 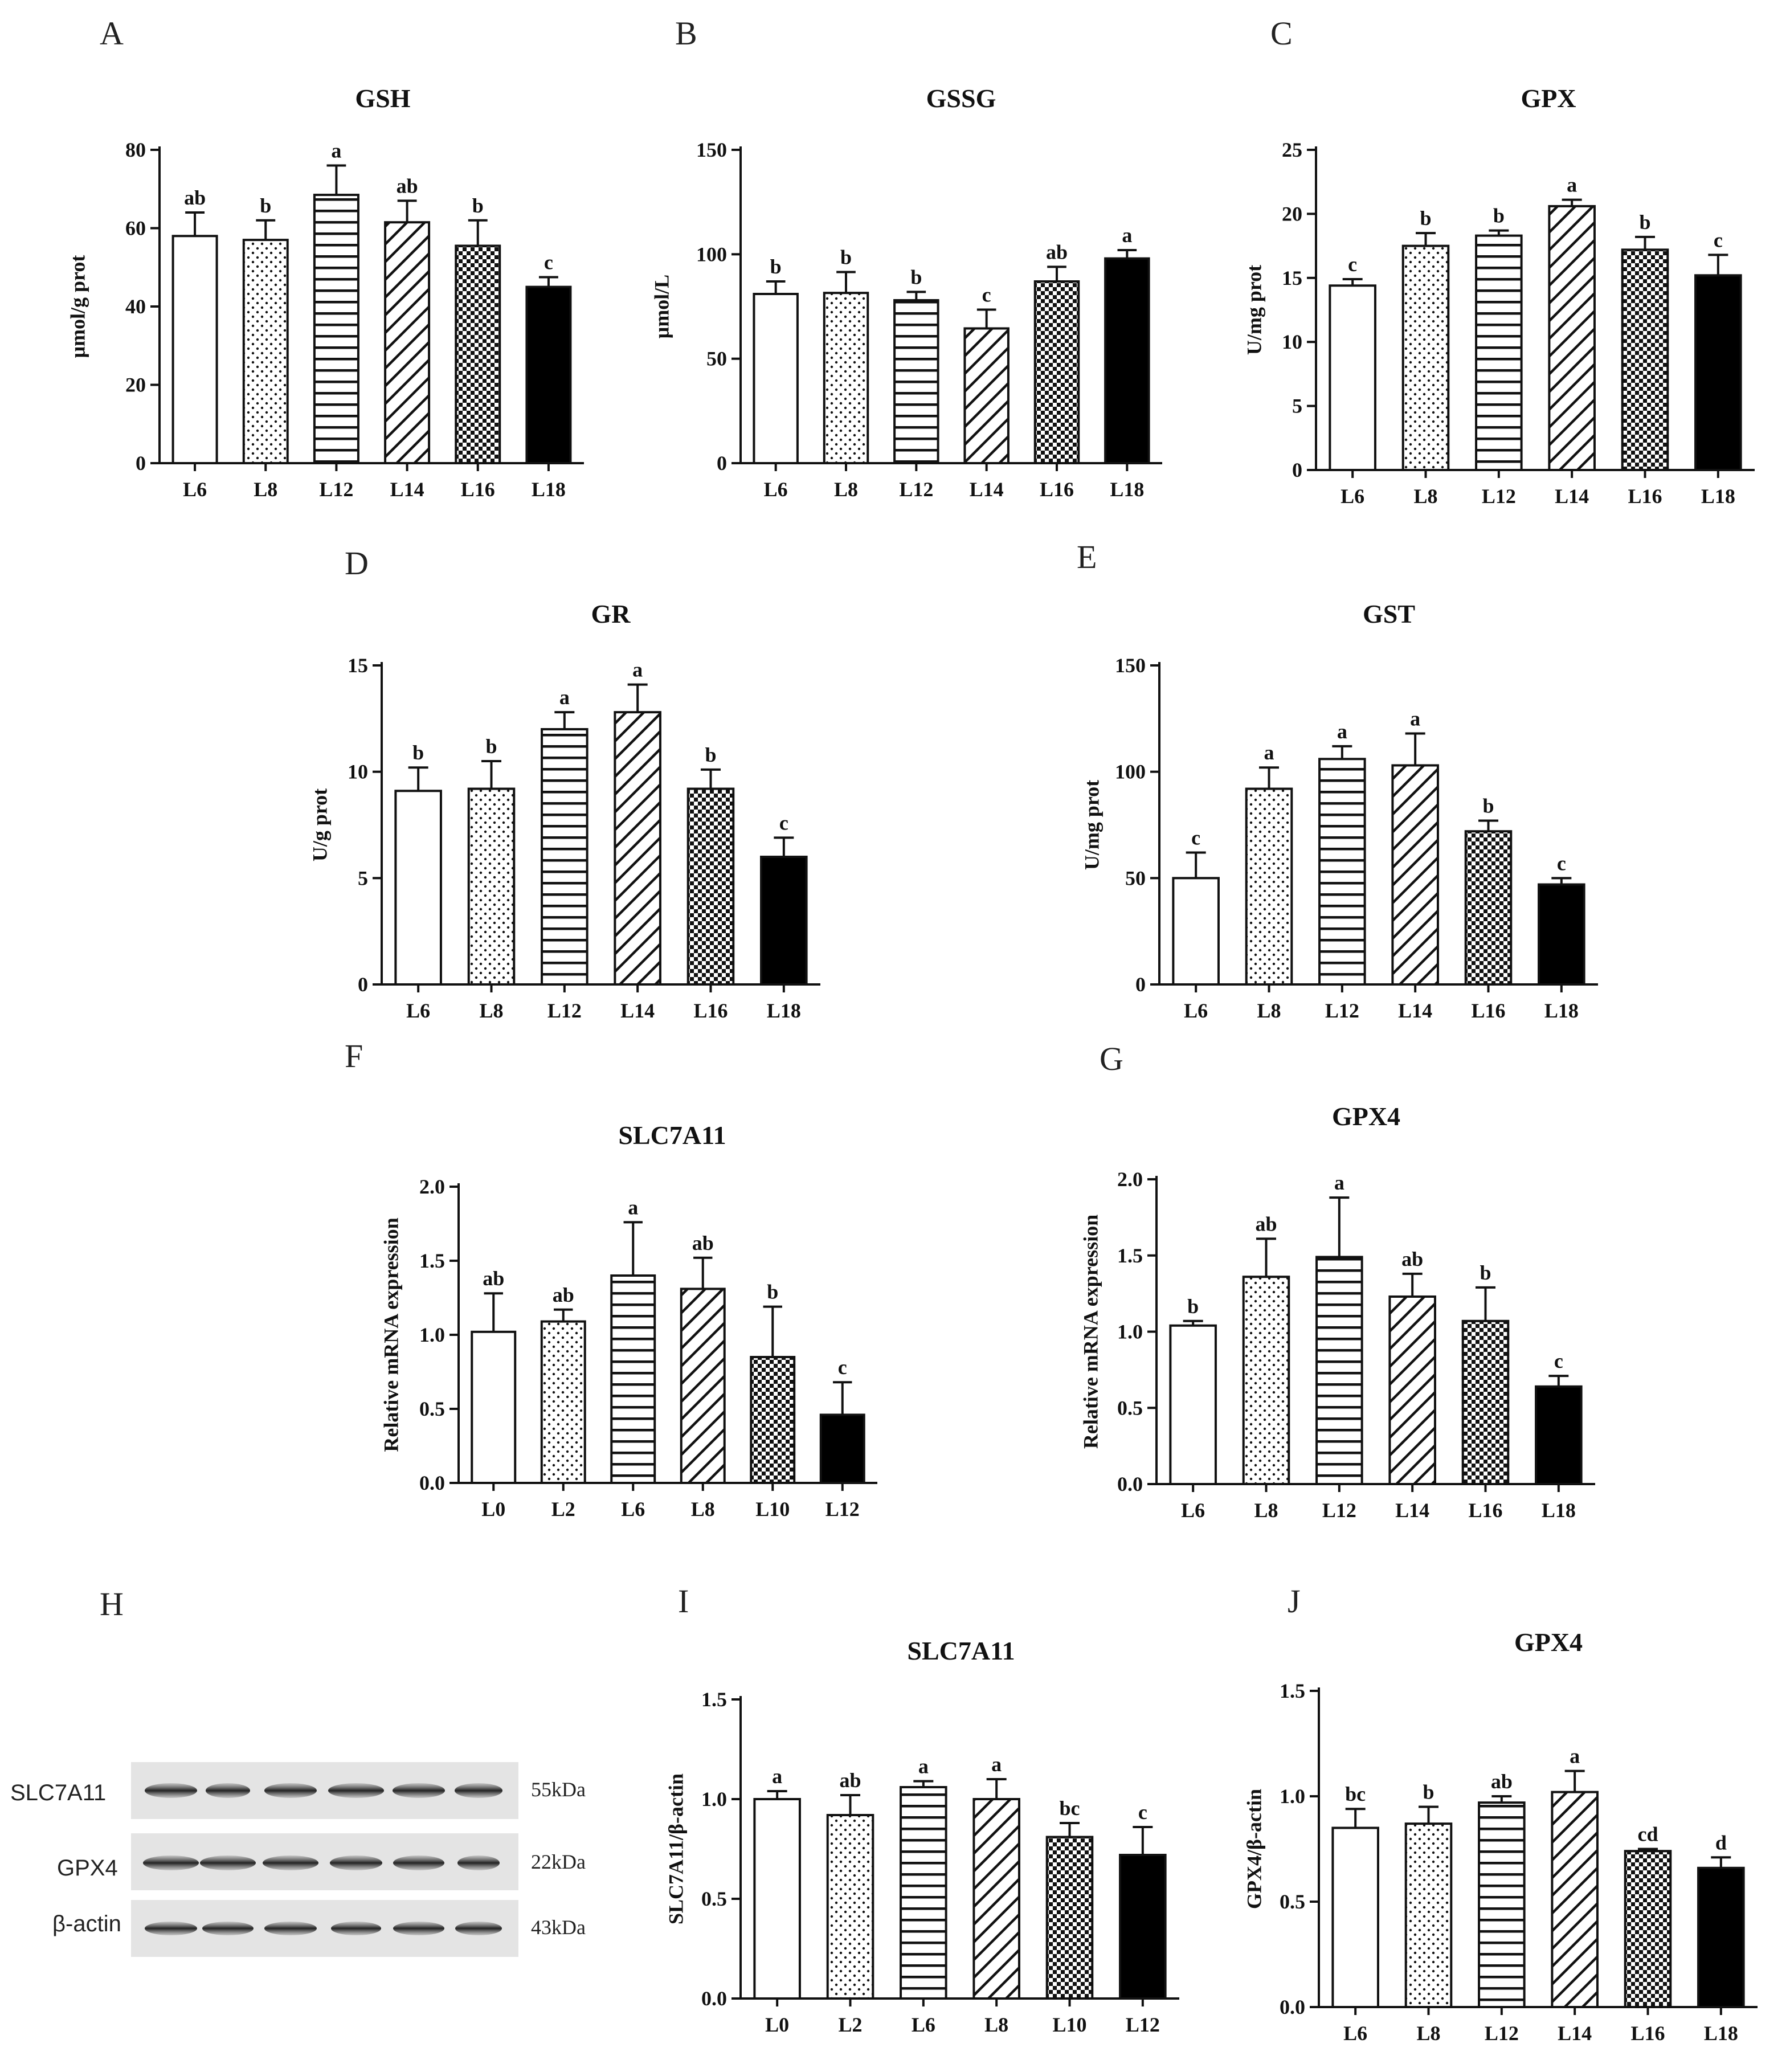 I want to click on bar-J-L18, so click(x=1721, y=1938).